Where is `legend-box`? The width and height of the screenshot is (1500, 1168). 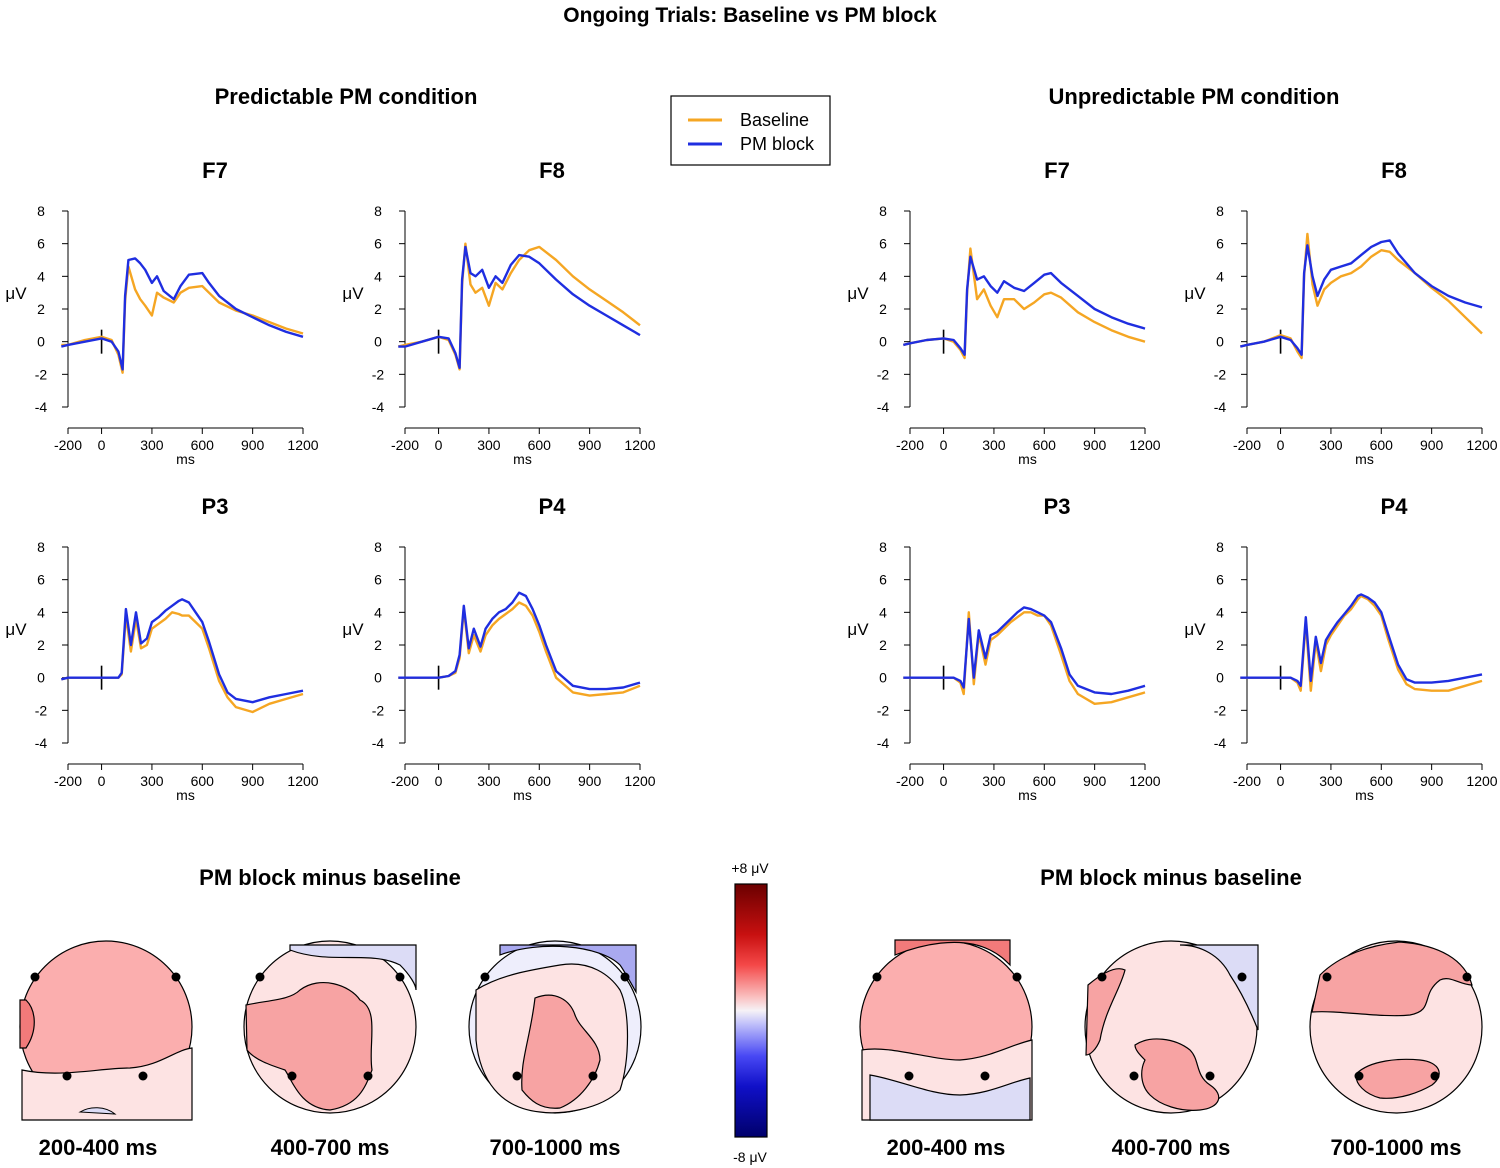 legend-box is located at coordinates (750, 130).